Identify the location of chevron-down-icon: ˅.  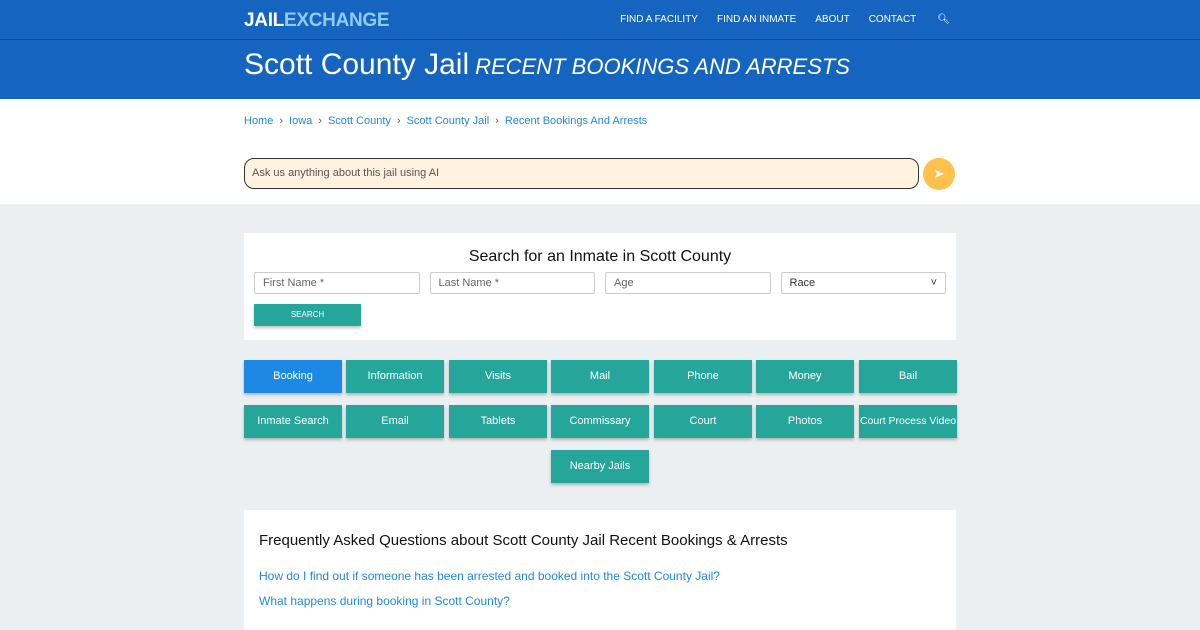
(933, 283).